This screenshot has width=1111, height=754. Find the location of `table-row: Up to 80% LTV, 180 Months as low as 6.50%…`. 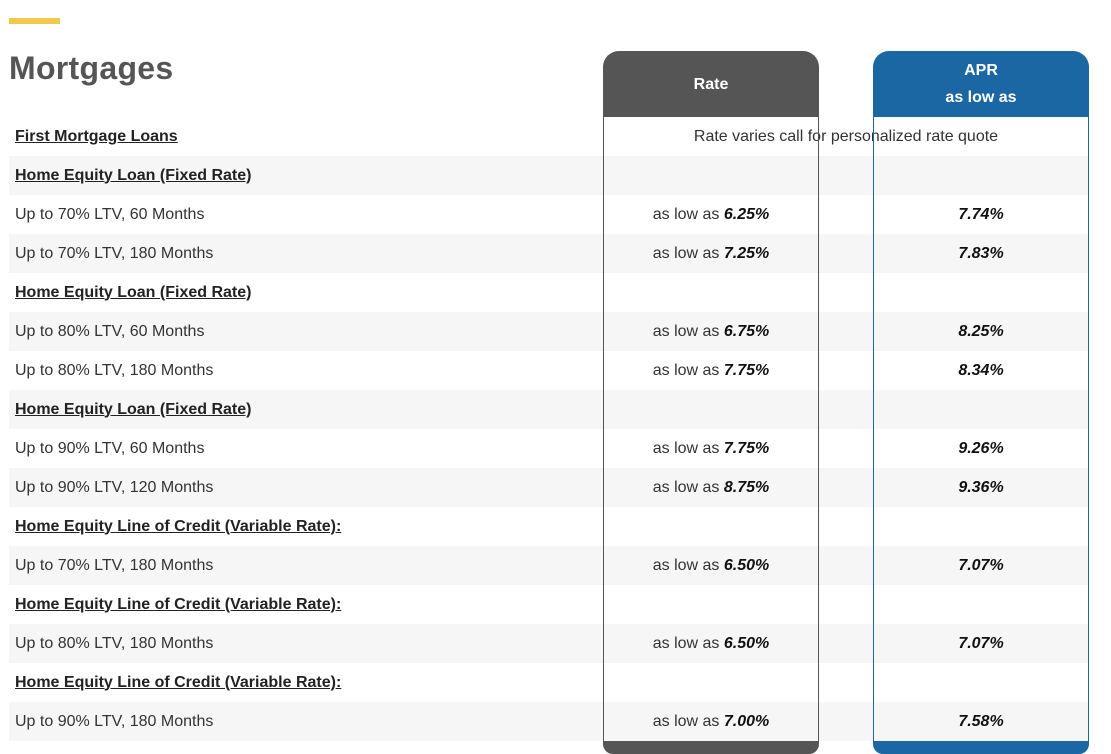

table-row: Up to 80% LTV, 180 Months as low as 6.50%… is located at coordinates (549, 643).